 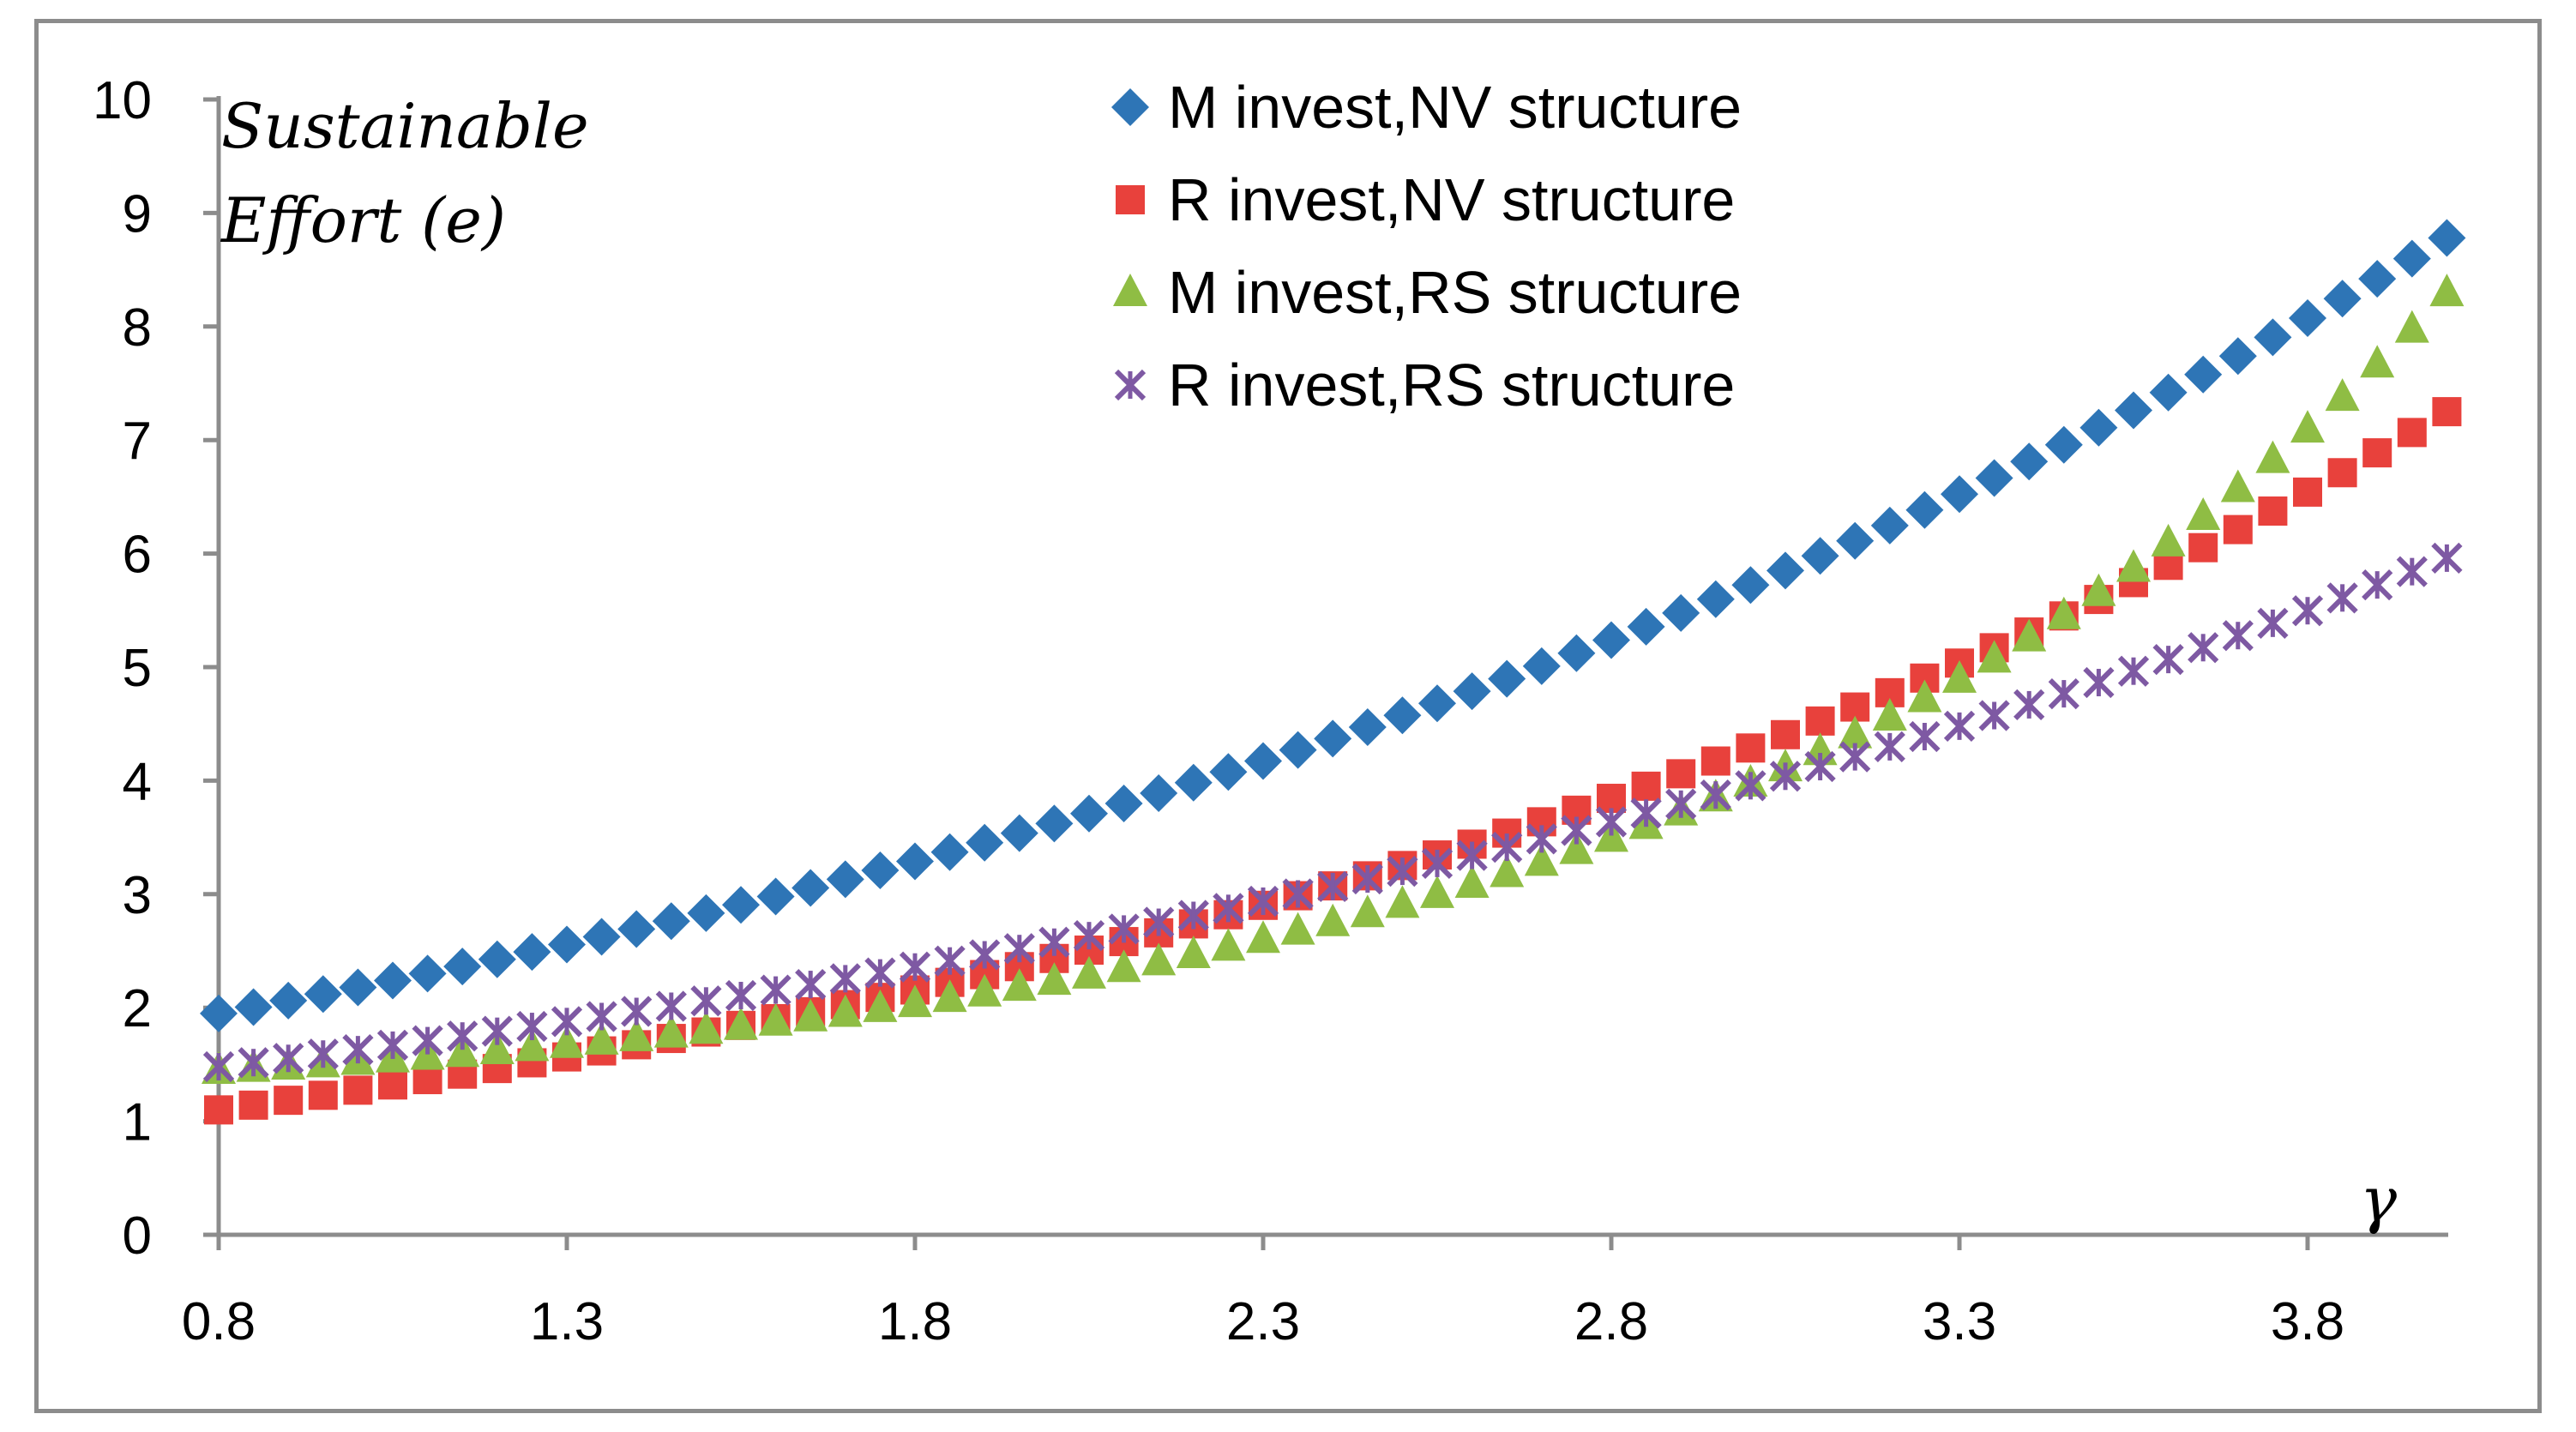 What do you see at coordinates (1130, 290) in the screenshot?
I see `legend-marker` at bounding box center [1130, 290].